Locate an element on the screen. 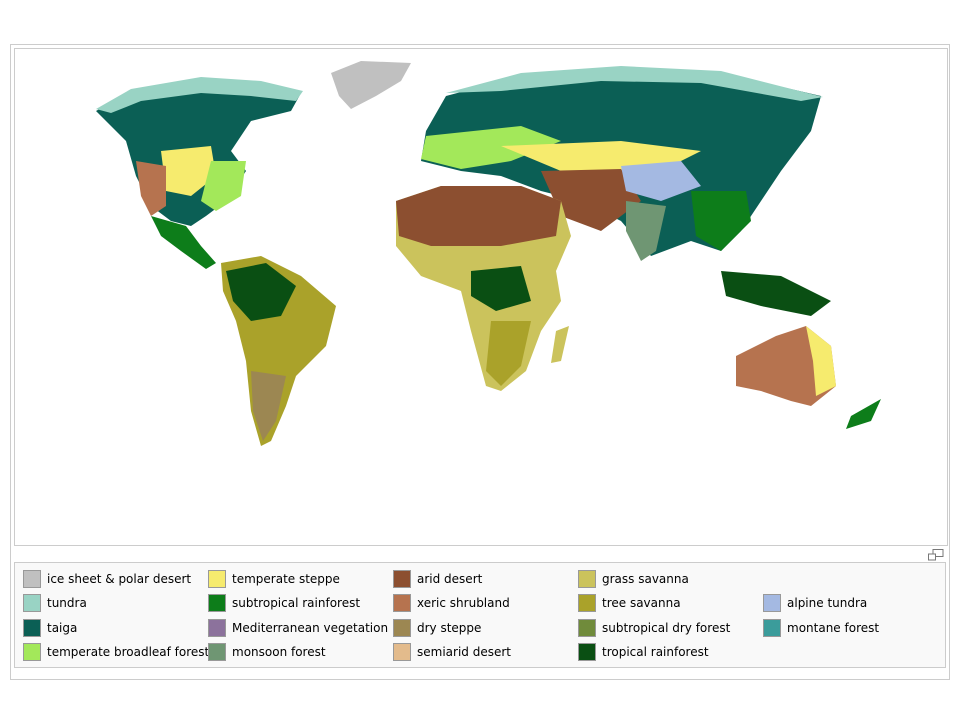  legend-label: subtropical dry forest is located at coordinates (666, 628).